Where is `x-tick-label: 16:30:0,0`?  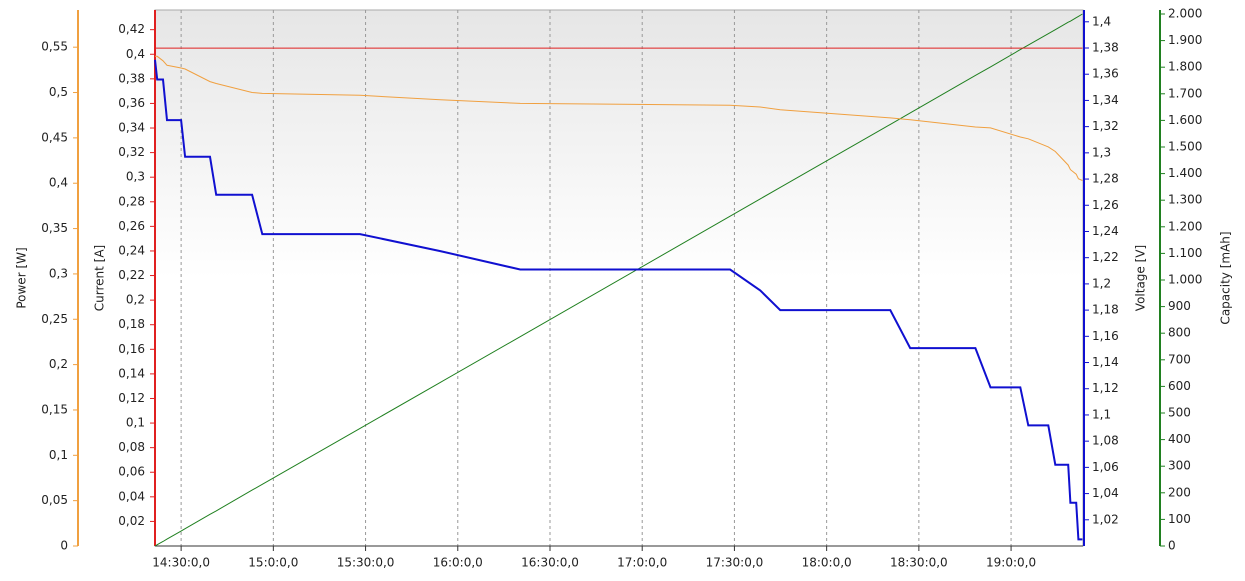 x-tick-label: 16:30:0,0 is located at coordinates (550, 563).